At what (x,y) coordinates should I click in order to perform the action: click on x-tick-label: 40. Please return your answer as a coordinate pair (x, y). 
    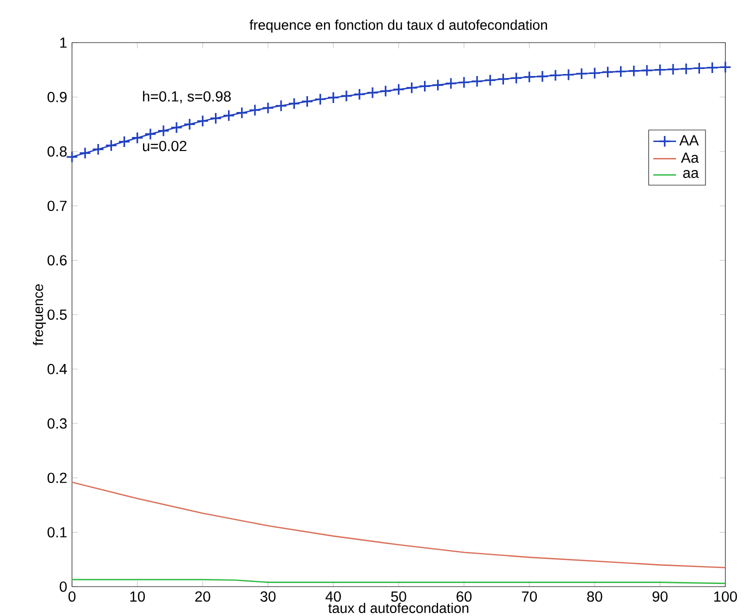
    Looking at the image, I should click on (333, 596).